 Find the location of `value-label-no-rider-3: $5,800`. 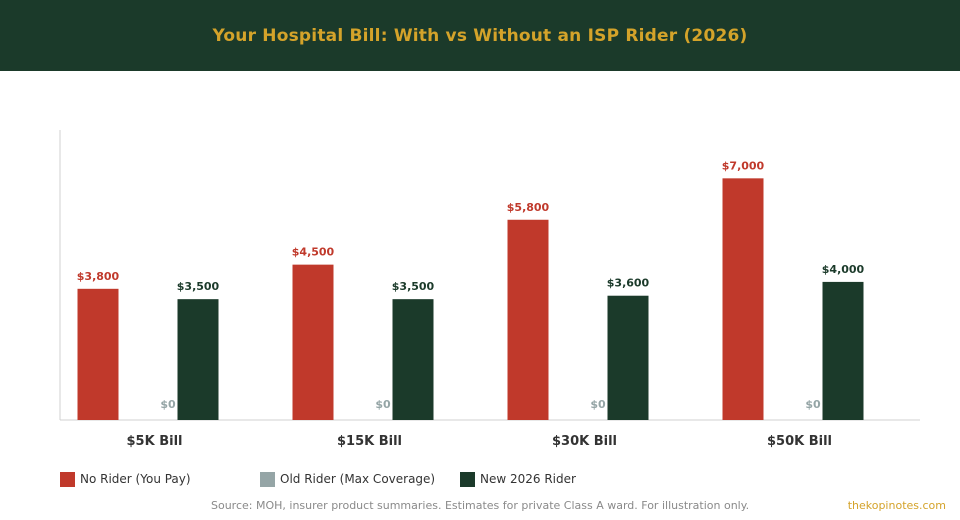

value-label-no-rider-3: $5,800 is located at coordinates (528, 207).